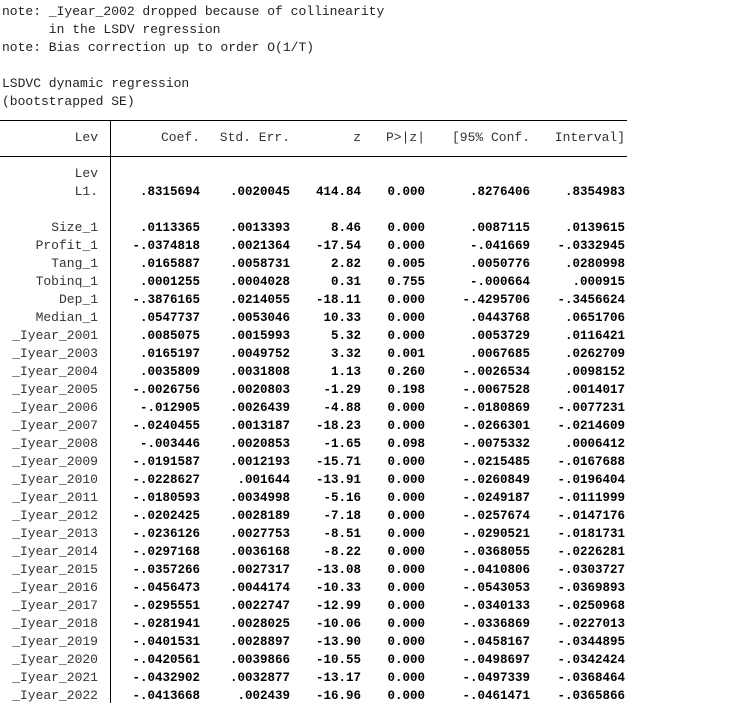 This screenshot has width=754, height=705. Describe the element at coordinates (169, 318) in the screenshot. I see `row-value: .0547737` at that location.